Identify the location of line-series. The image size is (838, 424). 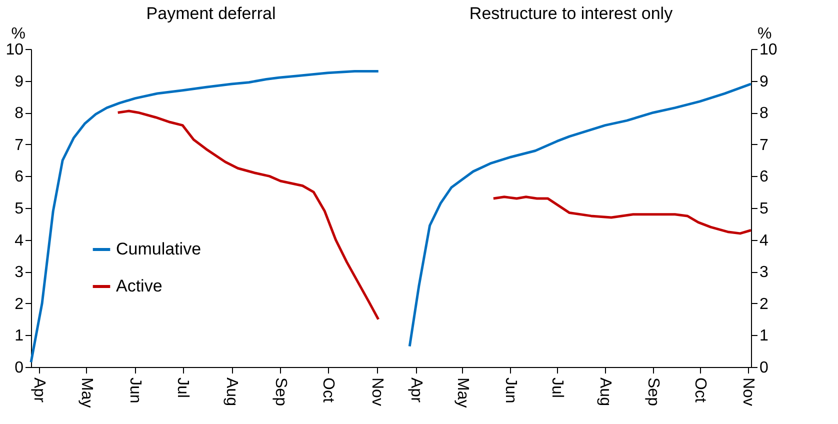
(622, 215).